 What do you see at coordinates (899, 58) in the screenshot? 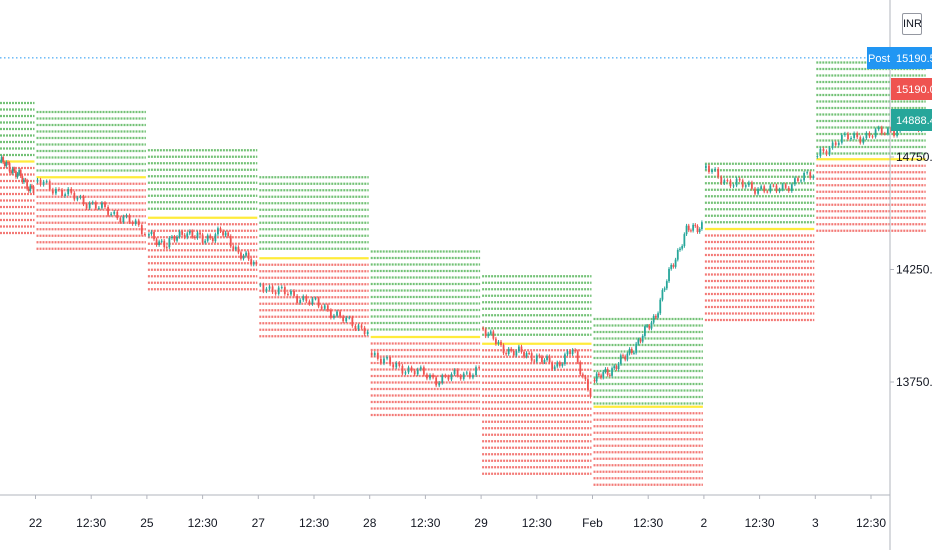
I see `price-tag: Post 15190.55` at bounding box center [899, 58].